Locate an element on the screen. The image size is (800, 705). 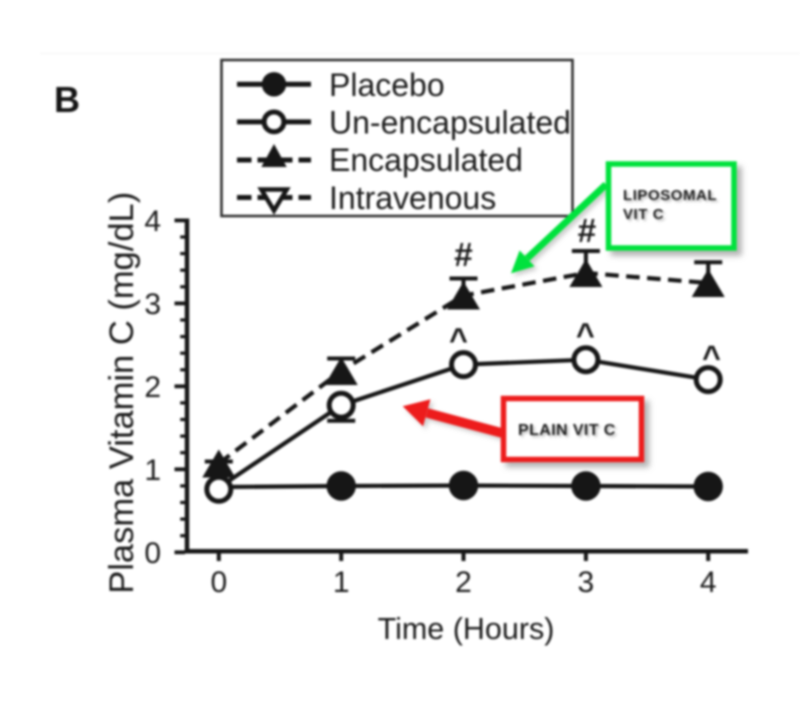
svg-text: Encapsulated is located at coordinates (426, 160).